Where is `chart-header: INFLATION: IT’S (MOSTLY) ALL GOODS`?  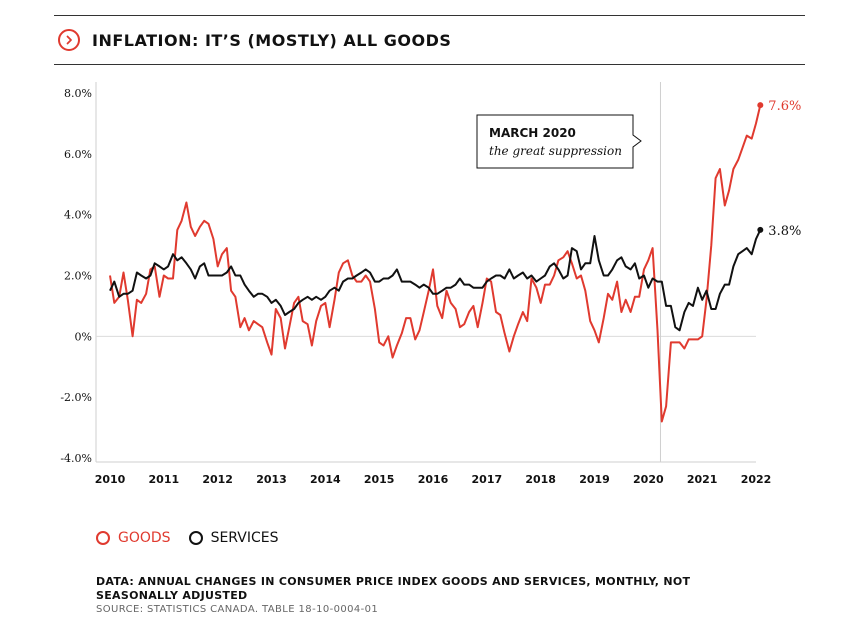 chart-header: INFLATION: IT’S (MOSTLY) ALL GOODS is located at coordinates (429, 40).